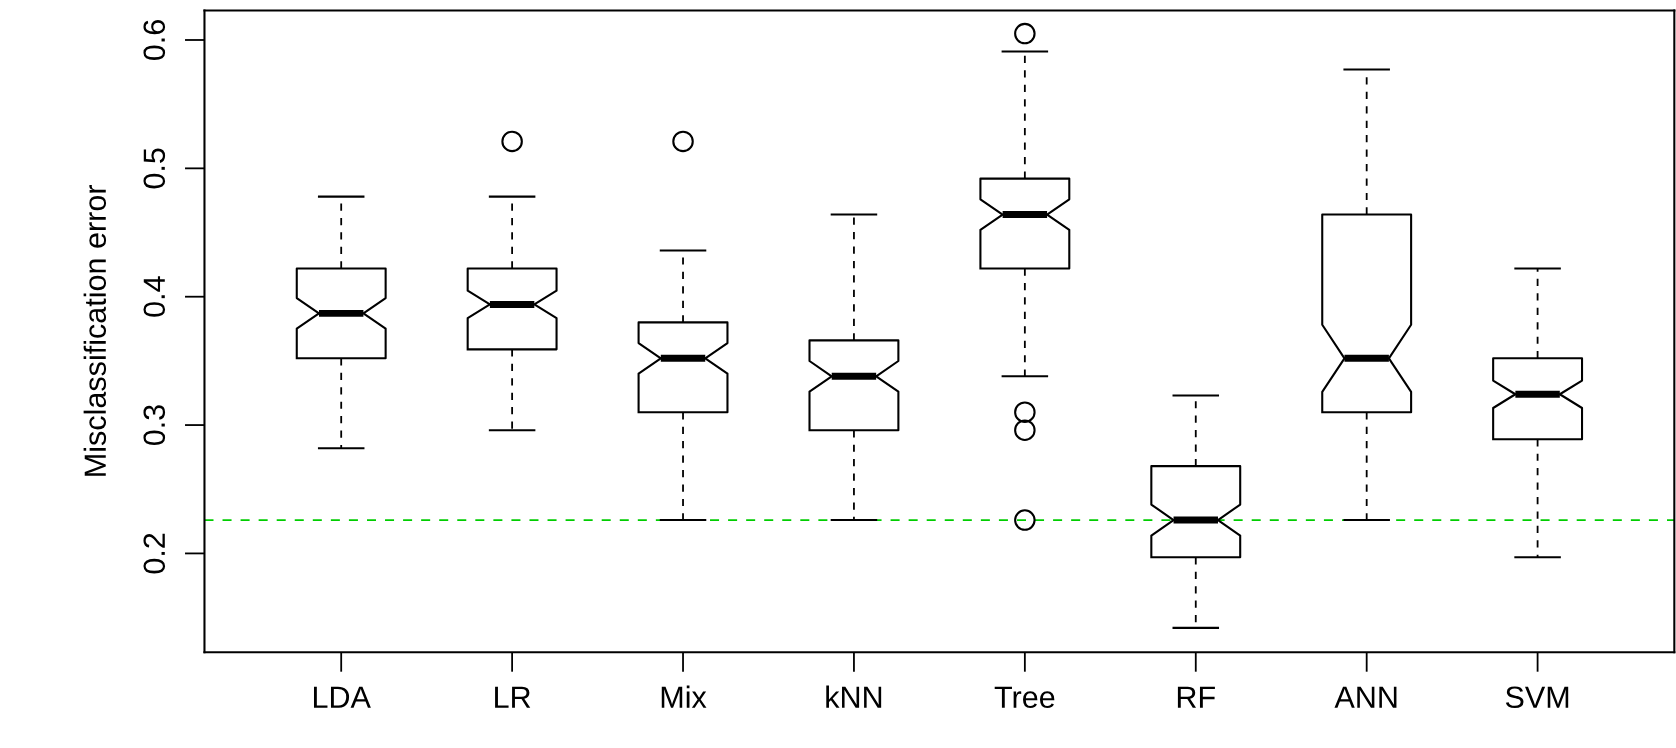  What do you see at coordinates (1537, 697) in the screenshot?
I see `x-tick-label: SVM` at bounding box center [1537, 697].